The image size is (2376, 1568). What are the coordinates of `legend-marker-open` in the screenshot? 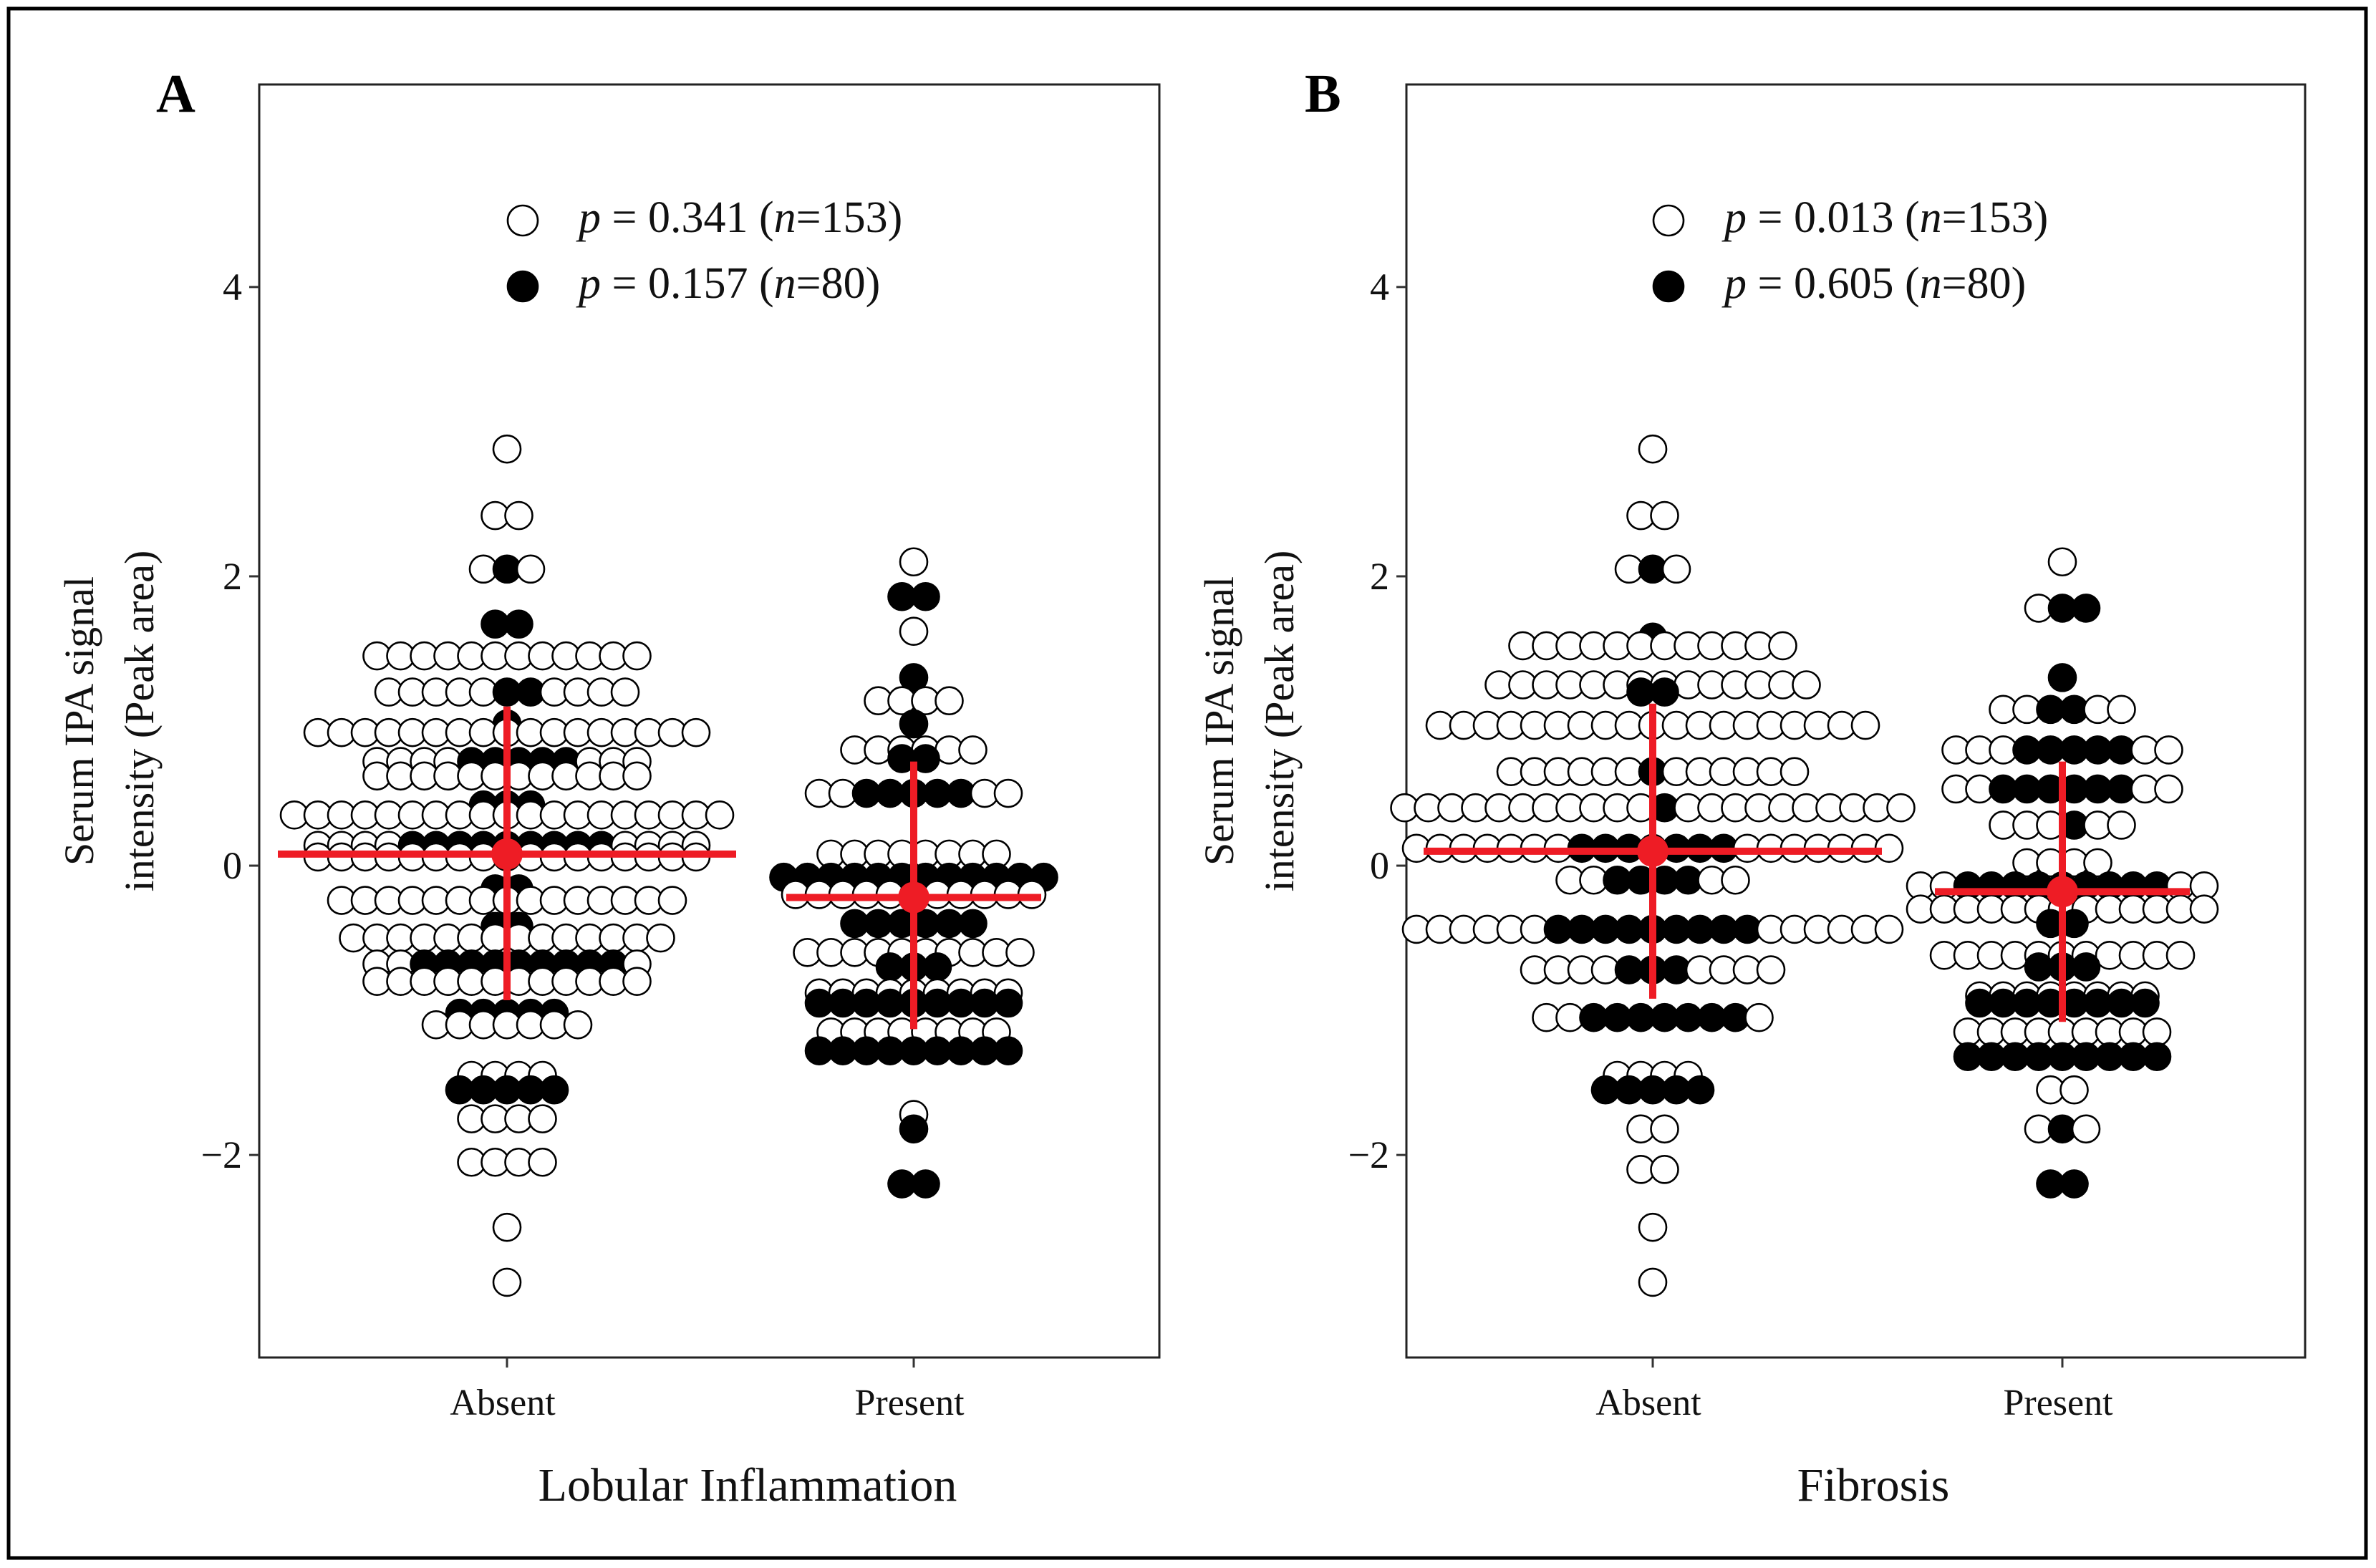 It's located at (1668, 220).